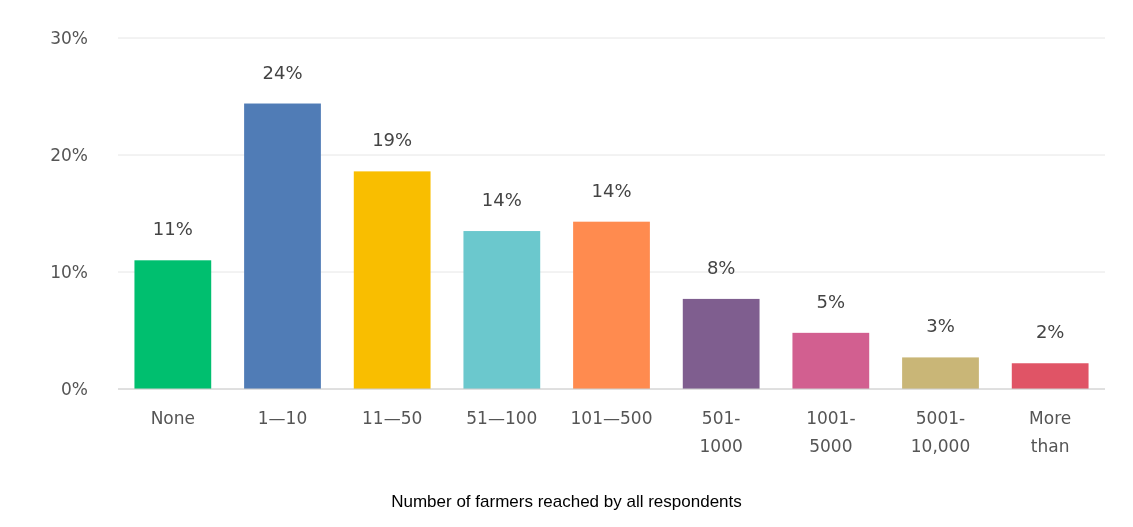 Image resolution: width=1133 pixels, height=527 pixels. What do you see at coordinates (392, 418) in the screenshot?
I see `x-tick-label: 11—50` at bounding box center [392, 418].